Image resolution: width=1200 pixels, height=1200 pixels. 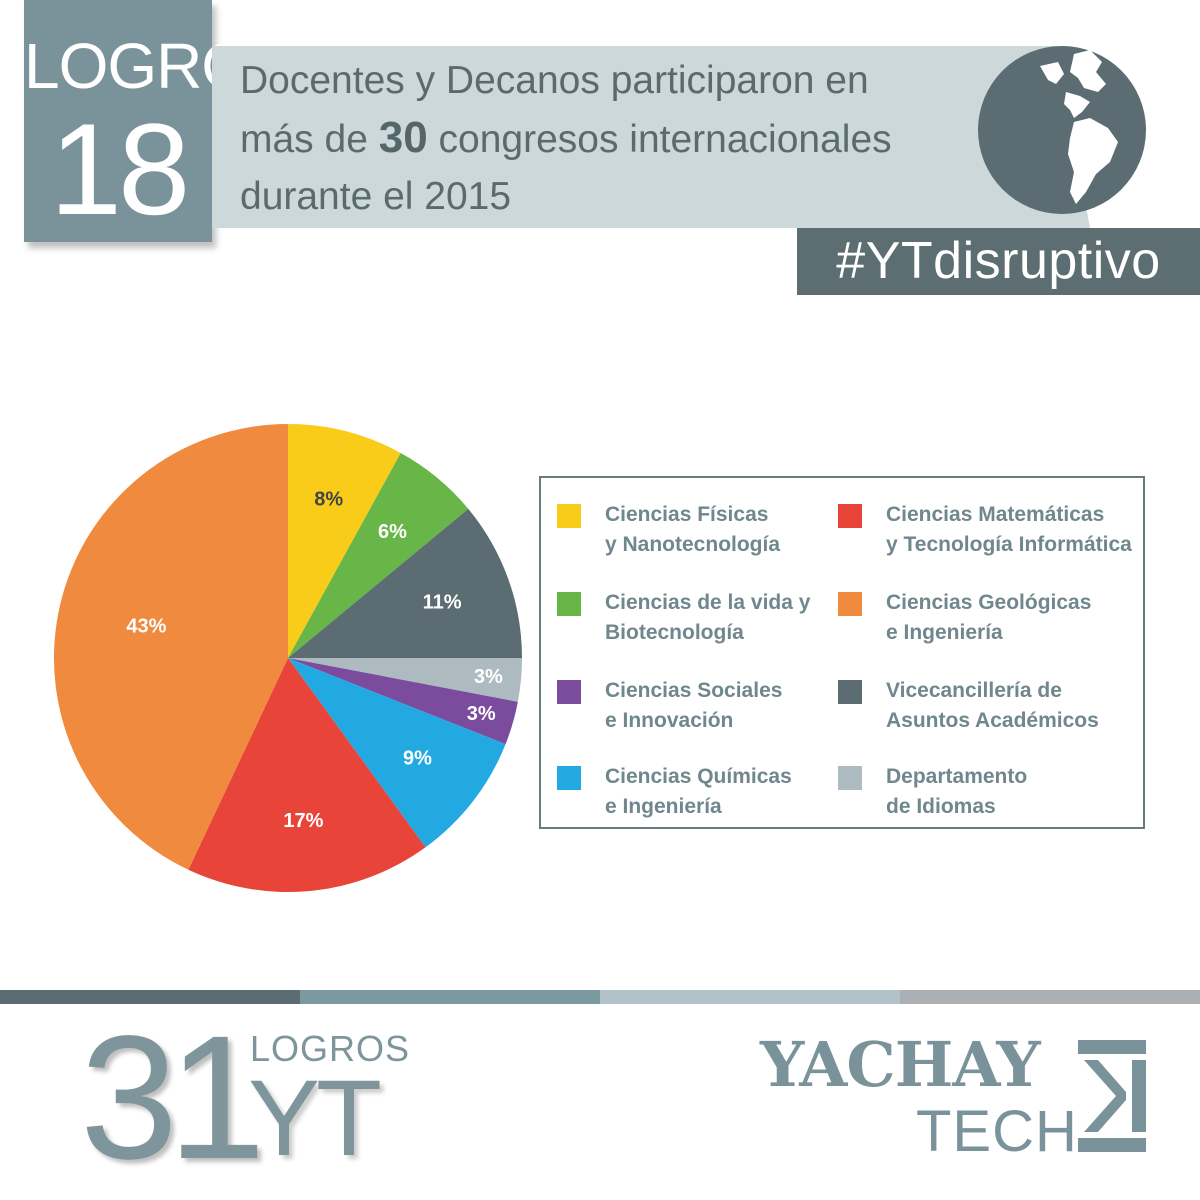 I want to click on legend-item: Ciencias Sociales e Innovación, so click(x=702, y=706).